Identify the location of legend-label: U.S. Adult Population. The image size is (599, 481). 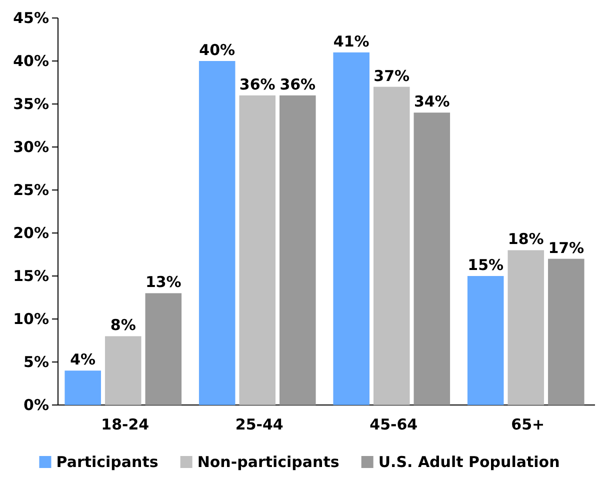
(469, 462).